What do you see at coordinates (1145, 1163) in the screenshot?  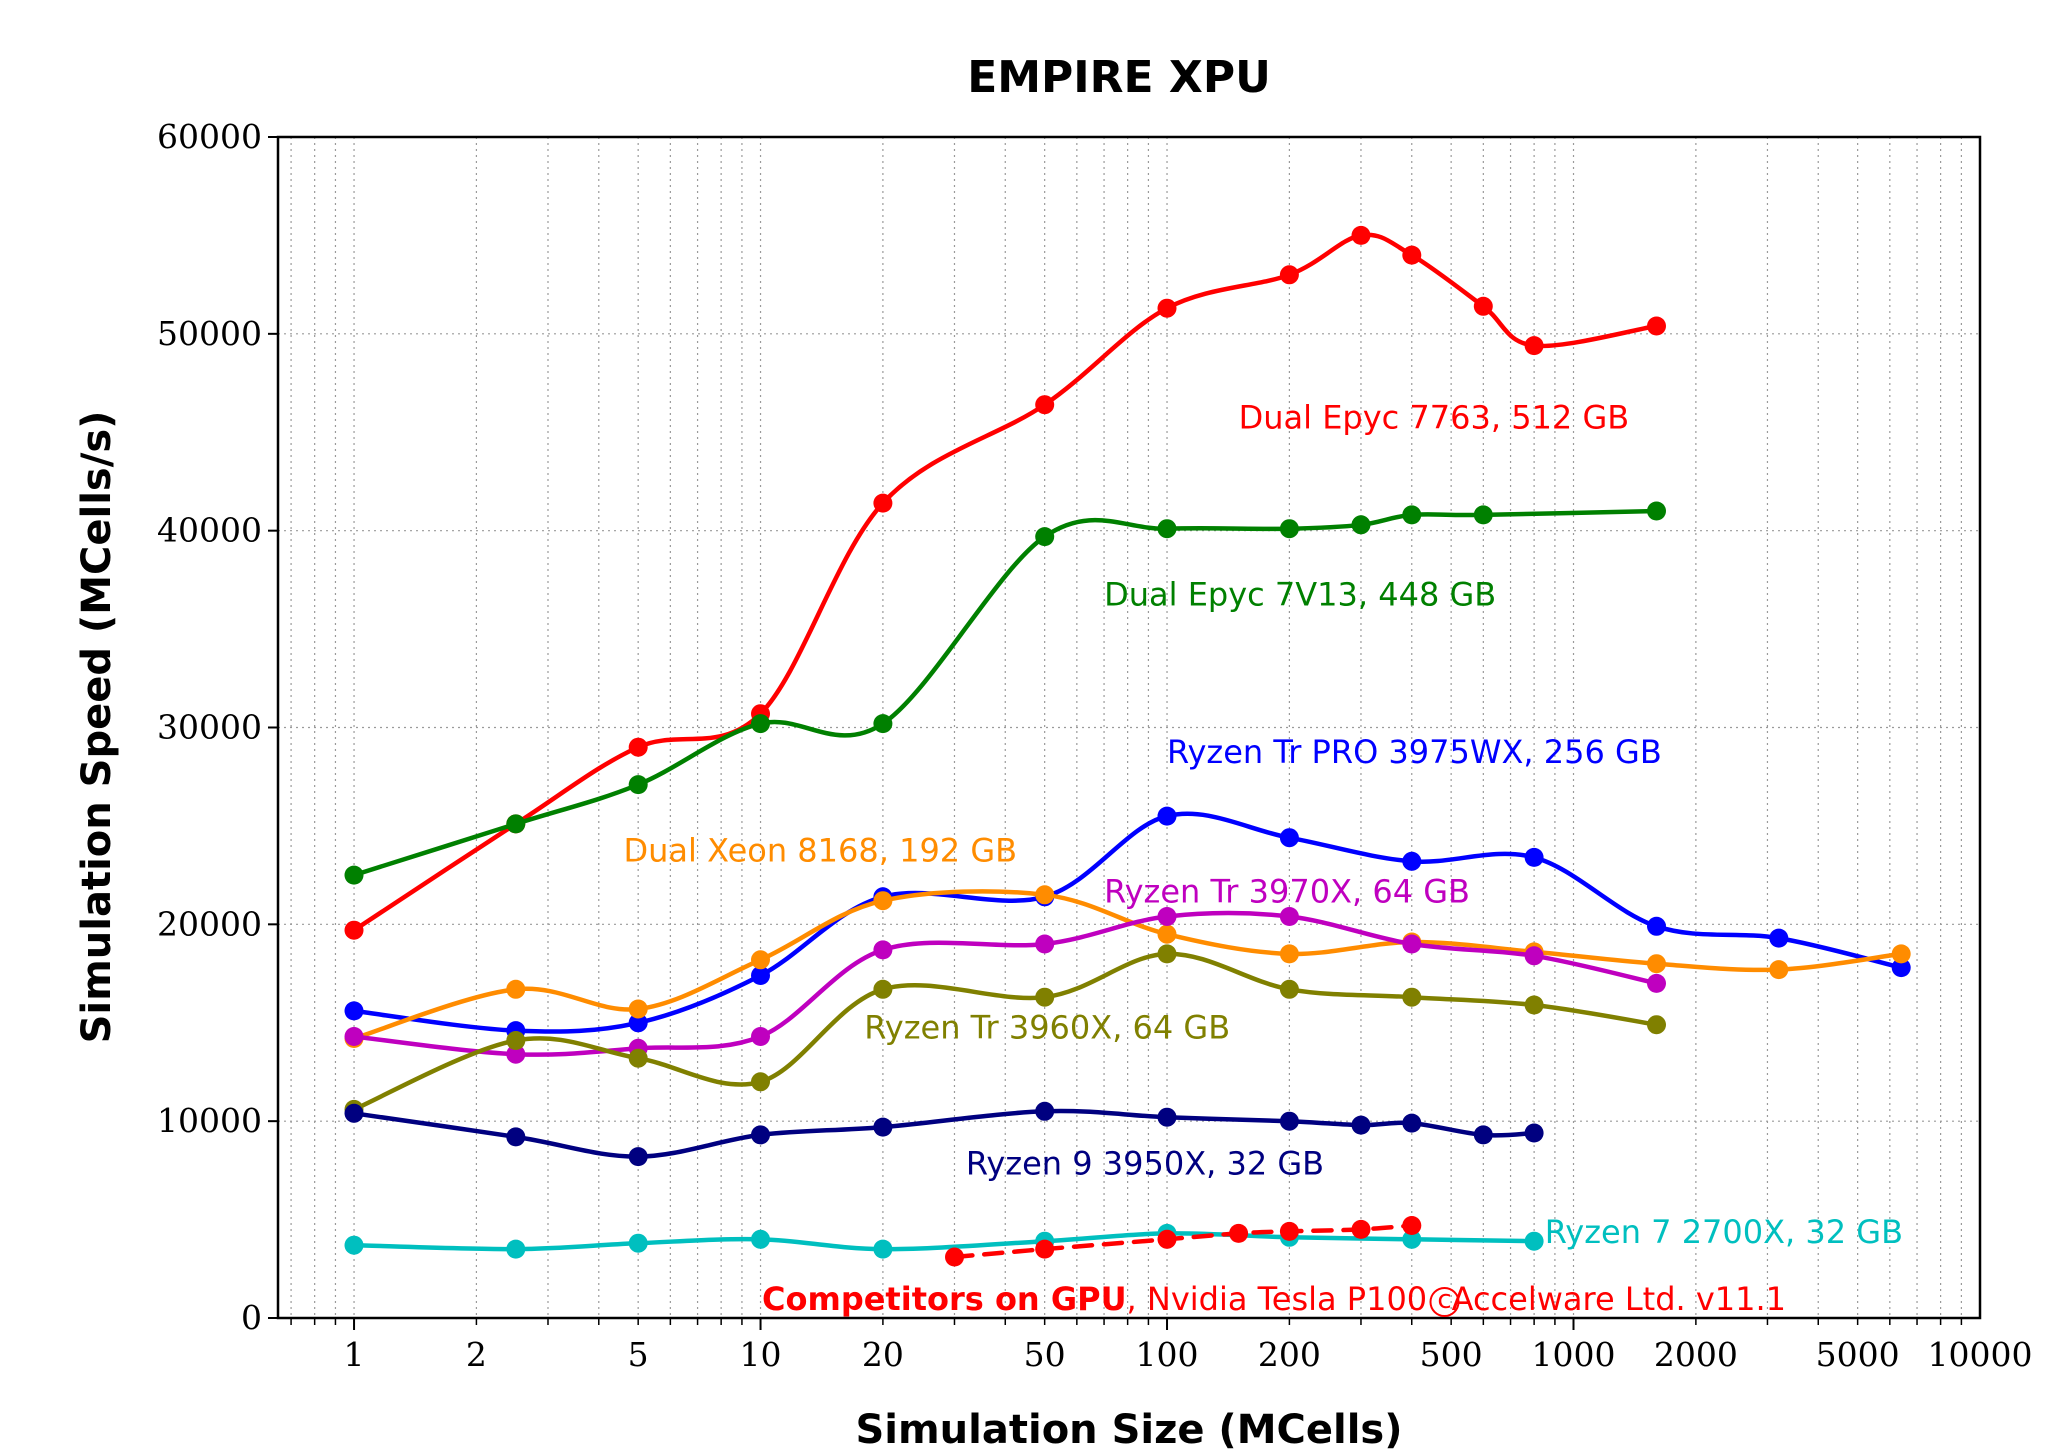 I see `series-label: Ryzen 9 3950X, 32 GB` at bounding box center [1145, 1163].